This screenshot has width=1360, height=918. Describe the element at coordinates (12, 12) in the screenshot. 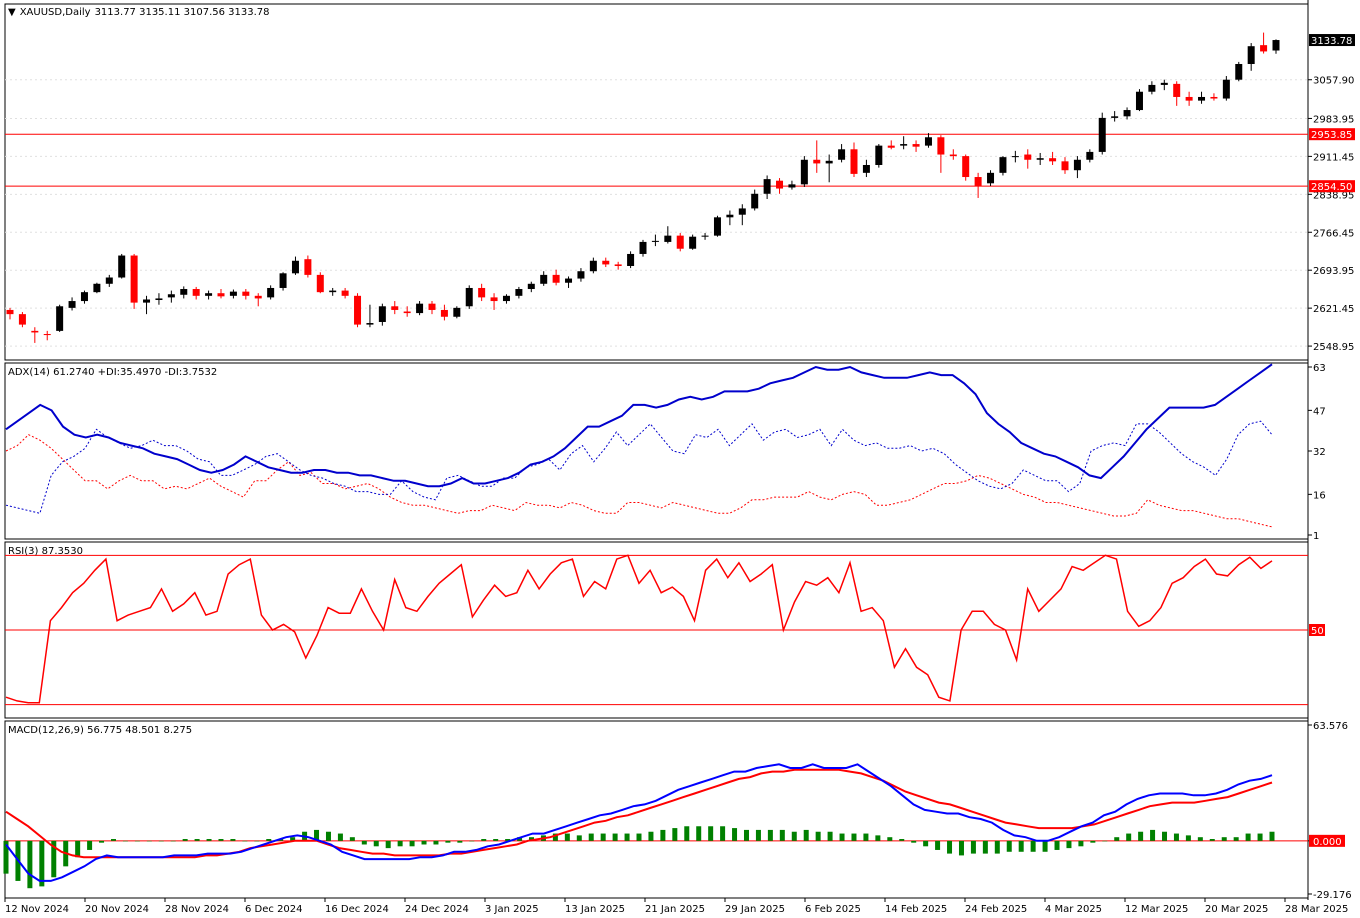

I see `collapse-triangle-icon: ▼` at that location.